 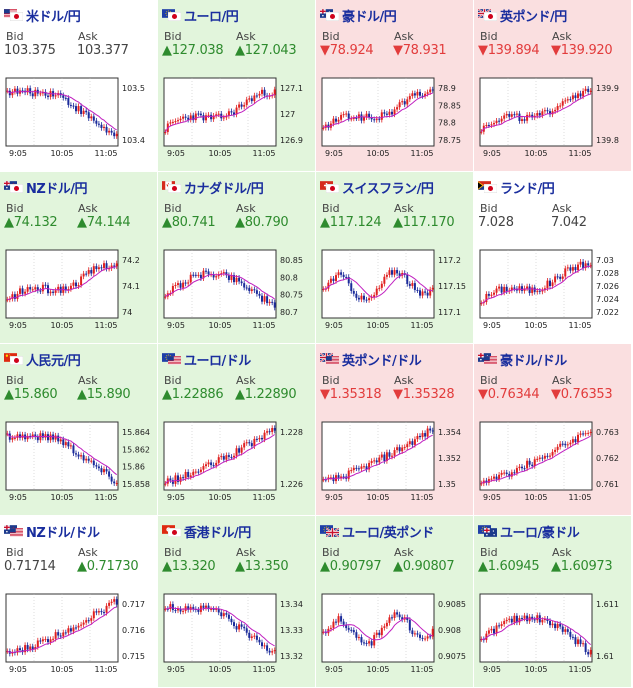 I want to click on tile-title: ランド/円, so click(x=516, y=187).